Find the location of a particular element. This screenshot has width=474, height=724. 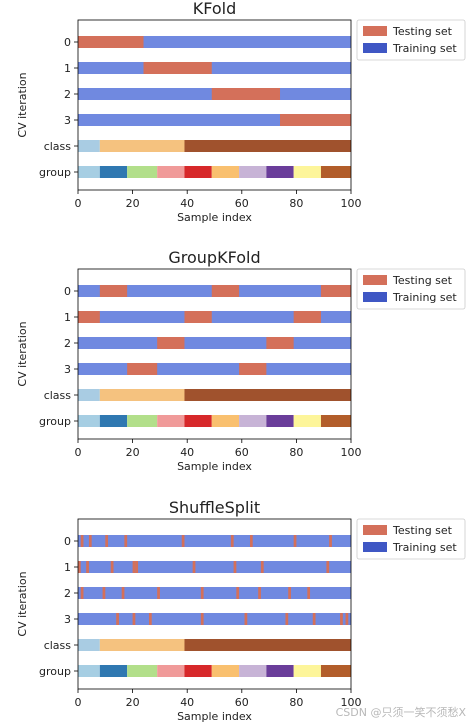

watermark: CSDN @只须一笑不须愁X is located at coordinates (400, 712).